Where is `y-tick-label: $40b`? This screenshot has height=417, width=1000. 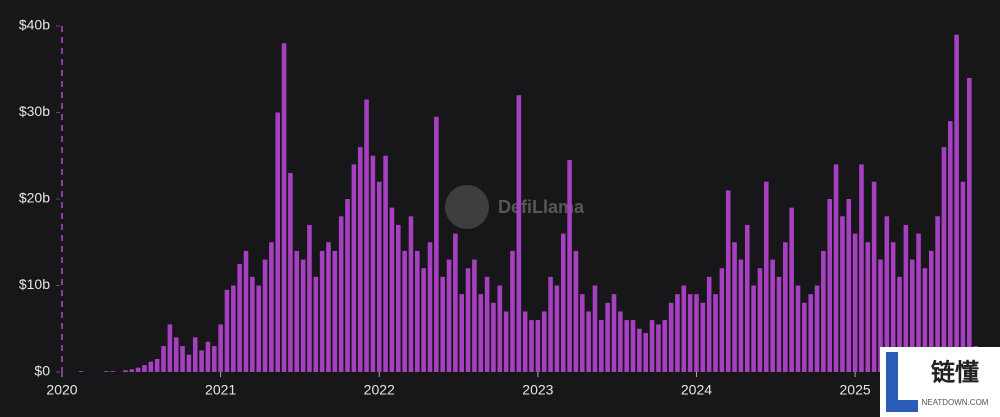
y-tick-label: $40b is located at coordinates (34, 25).